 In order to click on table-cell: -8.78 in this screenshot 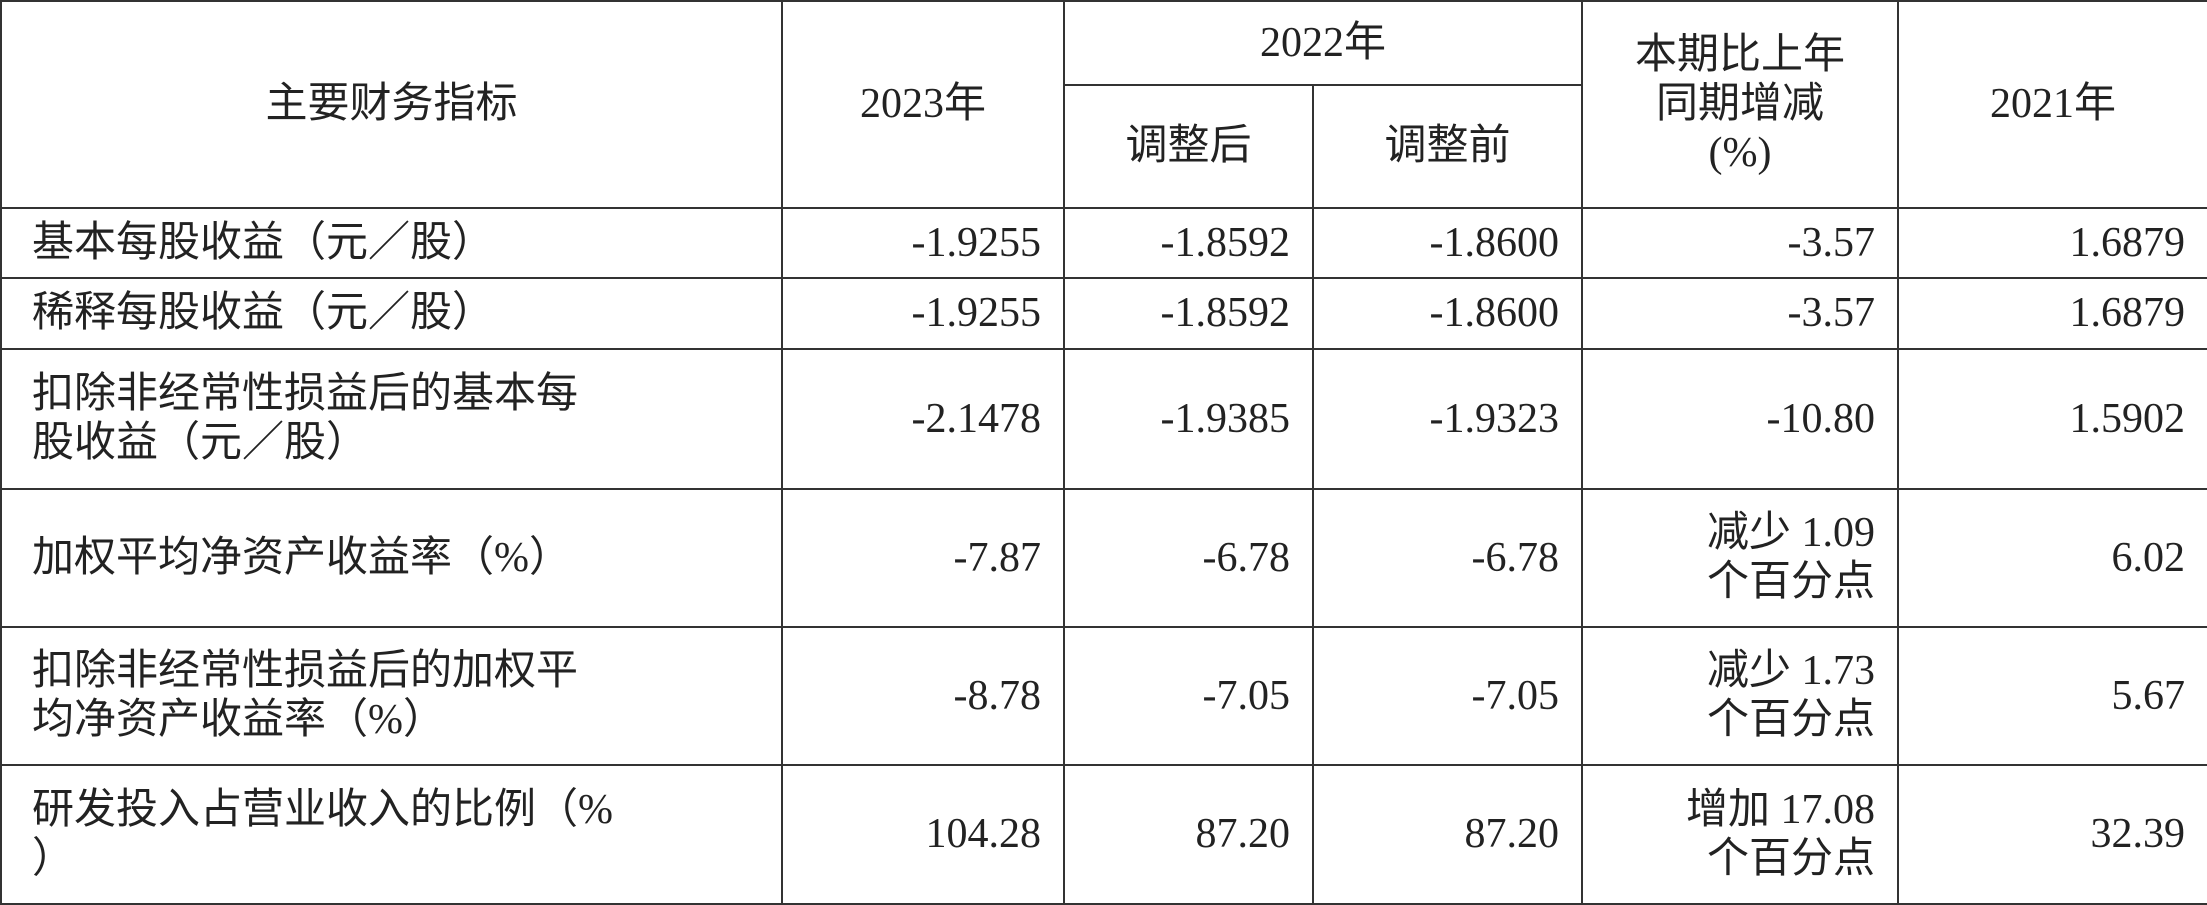, I will do `click(923, 696)`.